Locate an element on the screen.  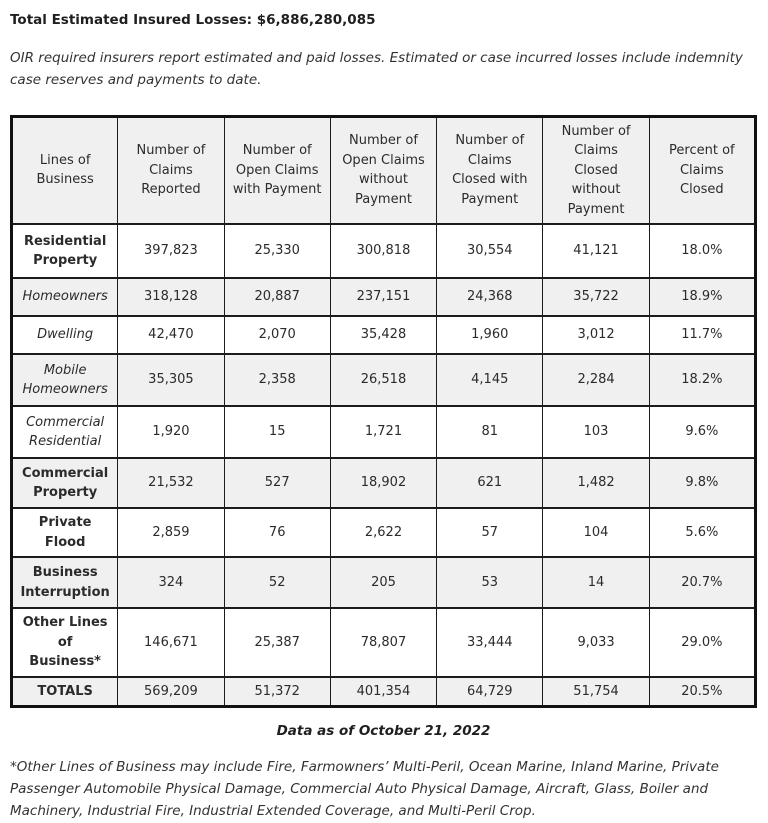
value-cell: 24,368 is located at coordinates (490, 297).